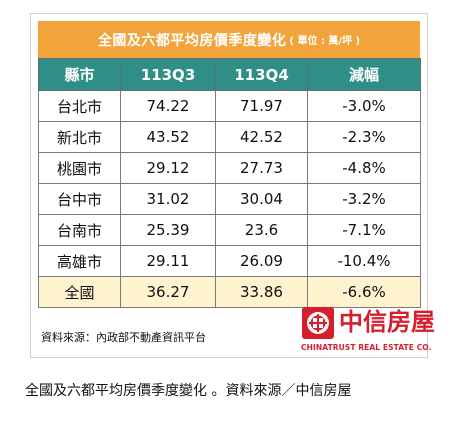 Image resolution: width=456 pixels, height=422 pixels. I want to click on table-row: 台南市 25.39 23.6 -7.1%, so click(229, 230).